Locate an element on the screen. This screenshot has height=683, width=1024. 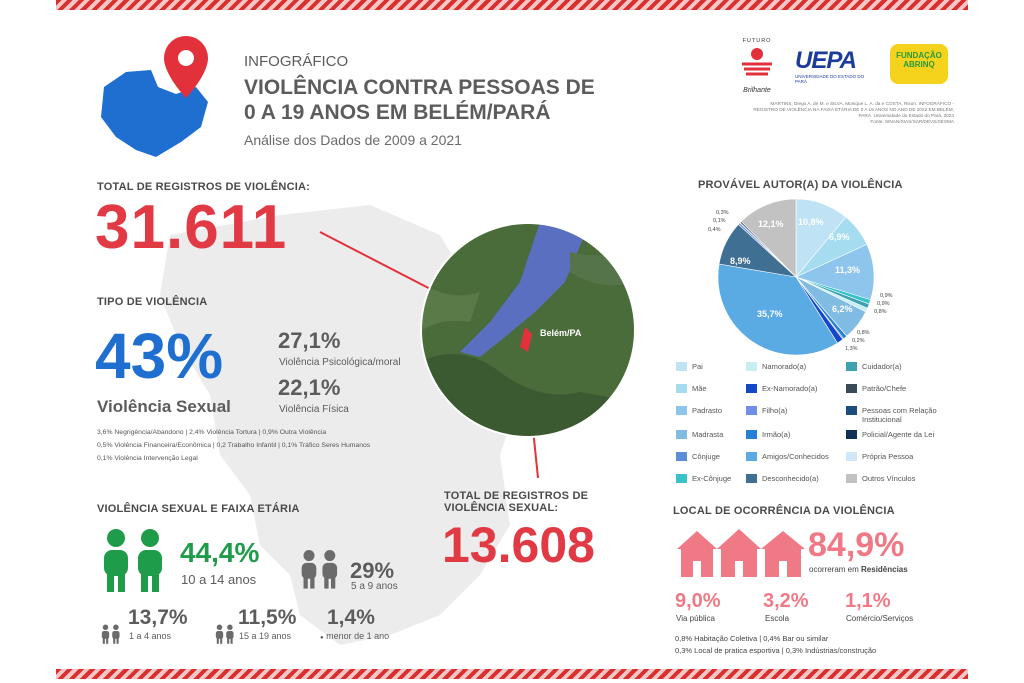
physical-percent: 22,1% is located at coordinates (309, 387).